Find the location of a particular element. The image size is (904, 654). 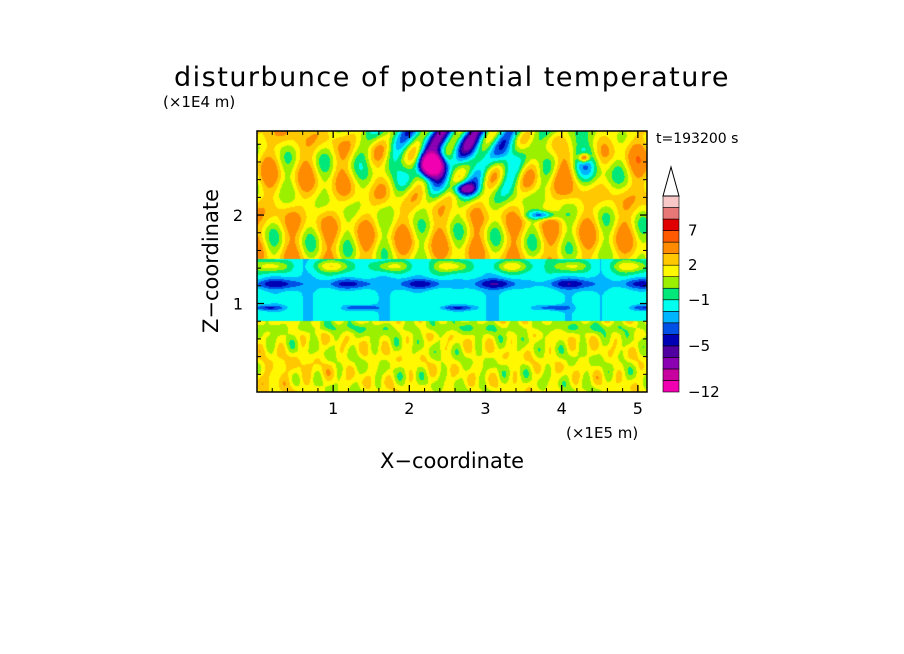

colorbar-label: −5 is located at coordinates (699, 346).